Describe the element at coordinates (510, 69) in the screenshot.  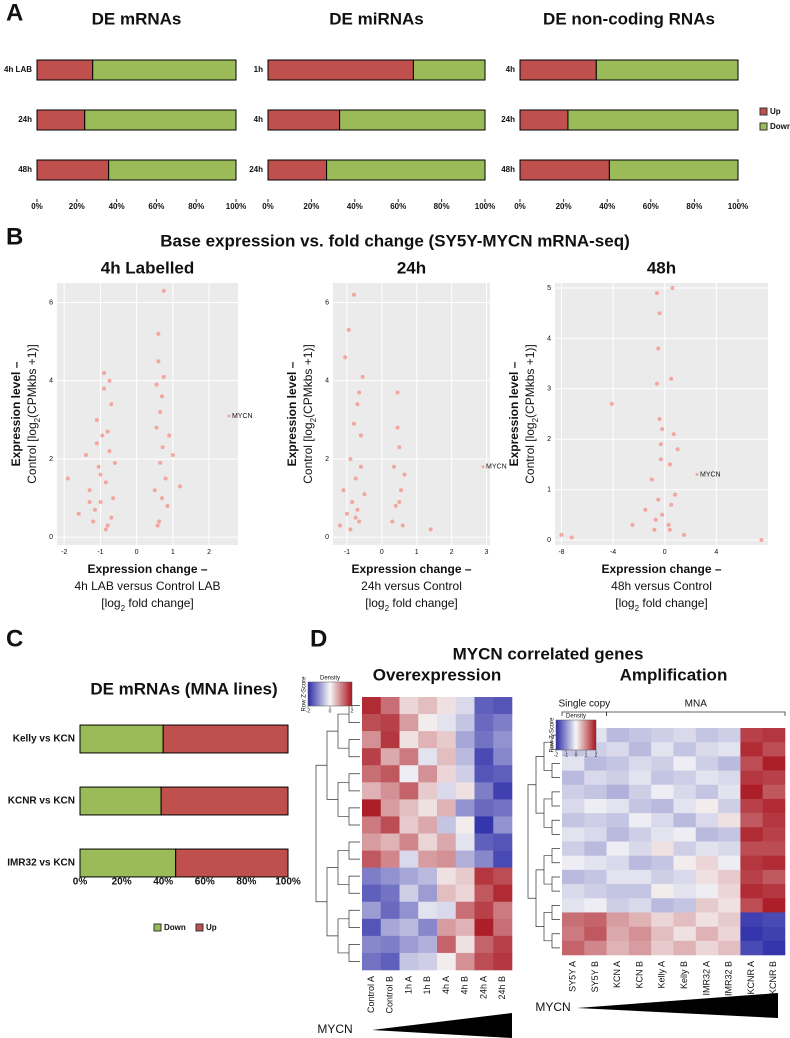
I see `category-label: 4h` at that location.